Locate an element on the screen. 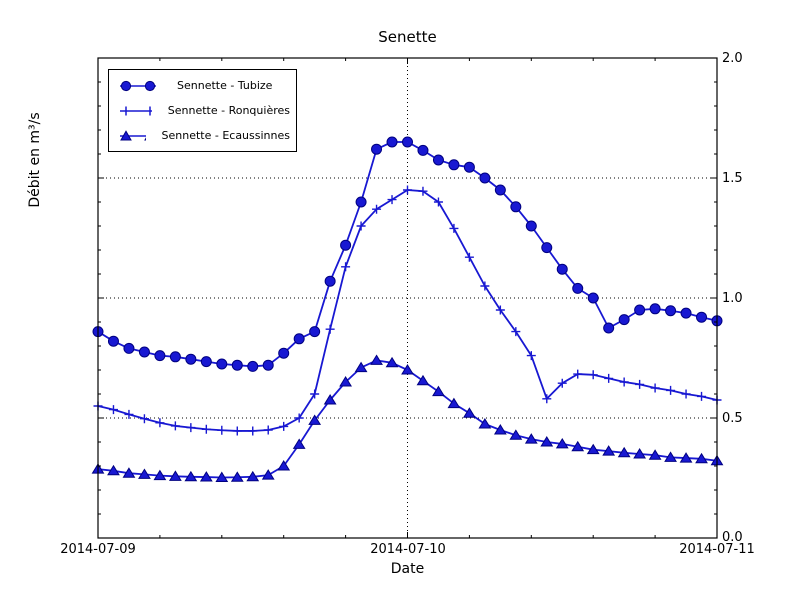 Image resolution: width=800 pixels, height=600 pixels. legend-item: Sennette - Ronquières is located at coordinates (202, 111).